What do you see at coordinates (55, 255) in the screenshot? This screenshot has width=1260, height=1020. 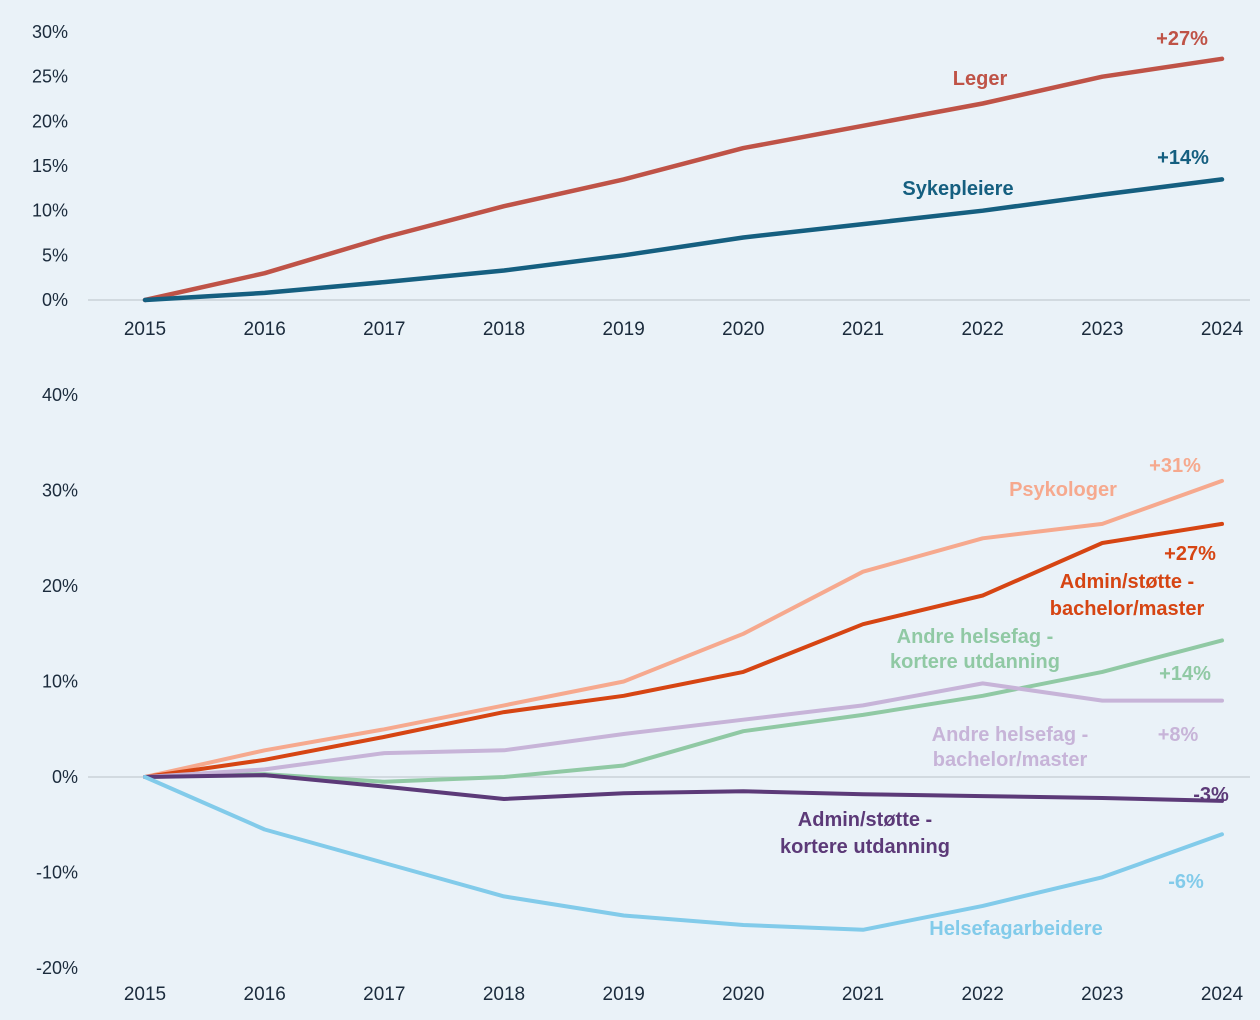 I see `y-tick-label-5: 5%` at bounding box center [55, 255].